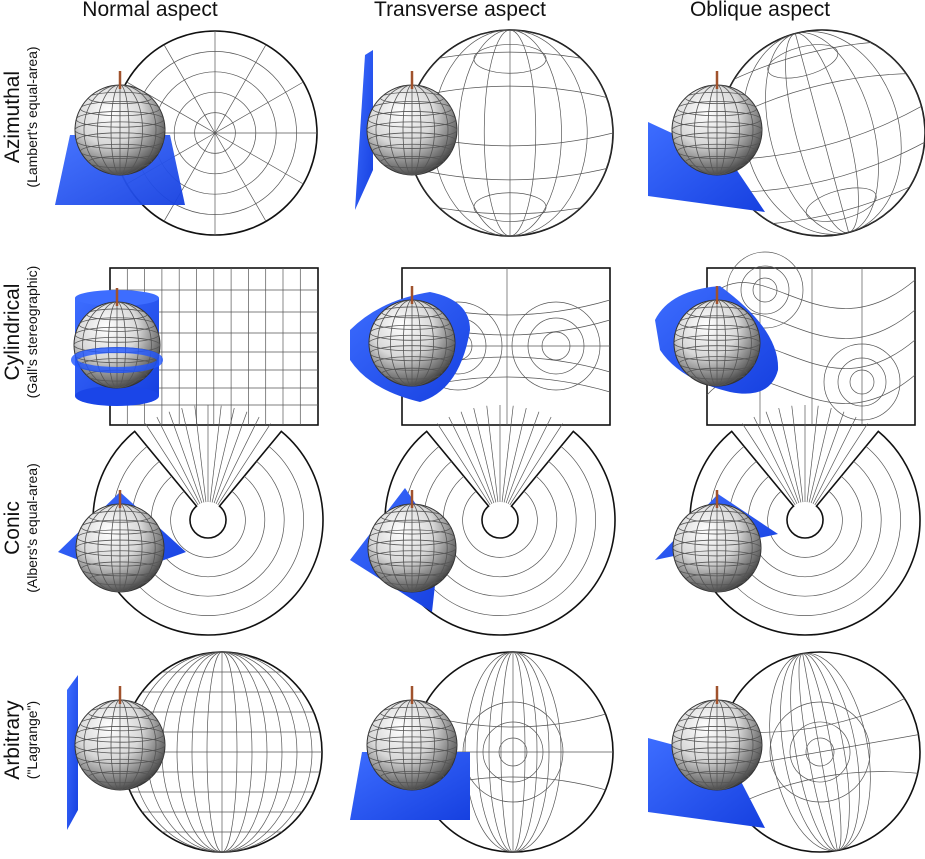 This screenshot has height=859, width=925. I want to click on panel-azimuthal-normal, so click(186, 133).